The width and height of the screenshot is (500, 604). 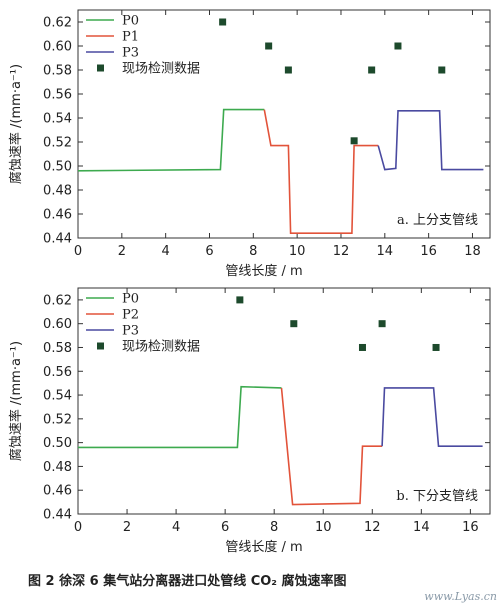 What do you see at coordinates (460, 596) in the screenshot?
I see `watermark: www.Lyas.cn` at bounding box center [460, 596].